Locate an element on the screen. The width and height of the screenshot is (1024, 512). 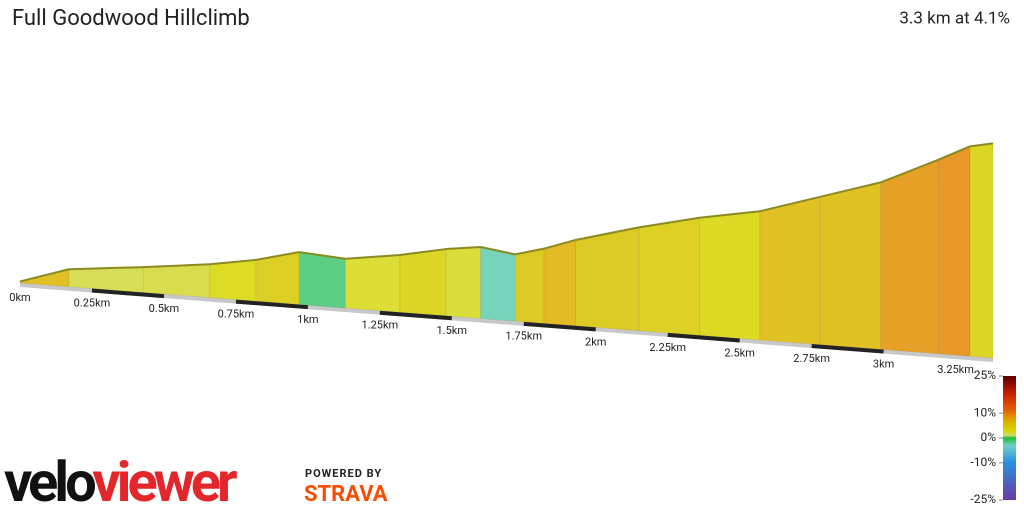
chart-subtitle: 3.3 km at 4.1% is located at coordinates (954, 18).